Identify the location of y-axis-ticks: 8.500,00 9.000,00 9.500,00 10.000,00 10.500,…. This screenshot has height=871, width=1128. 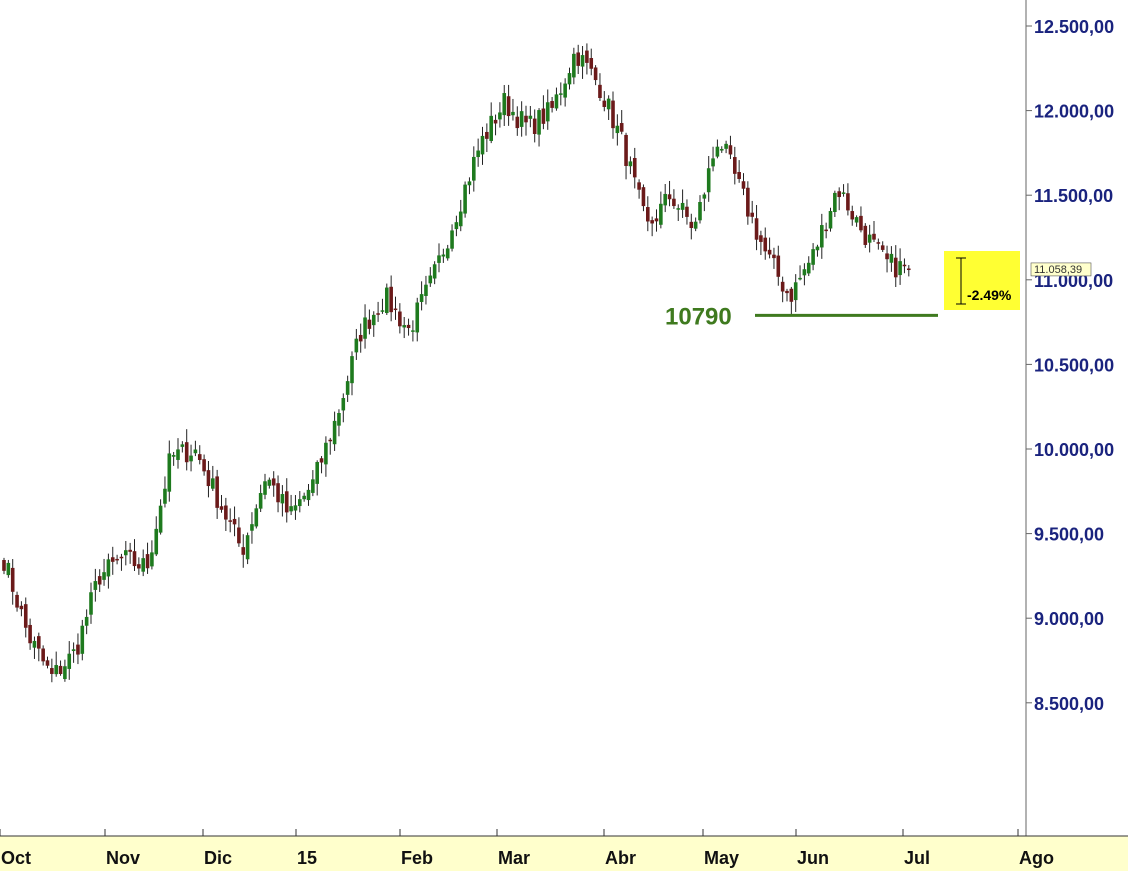
(1070, 365).